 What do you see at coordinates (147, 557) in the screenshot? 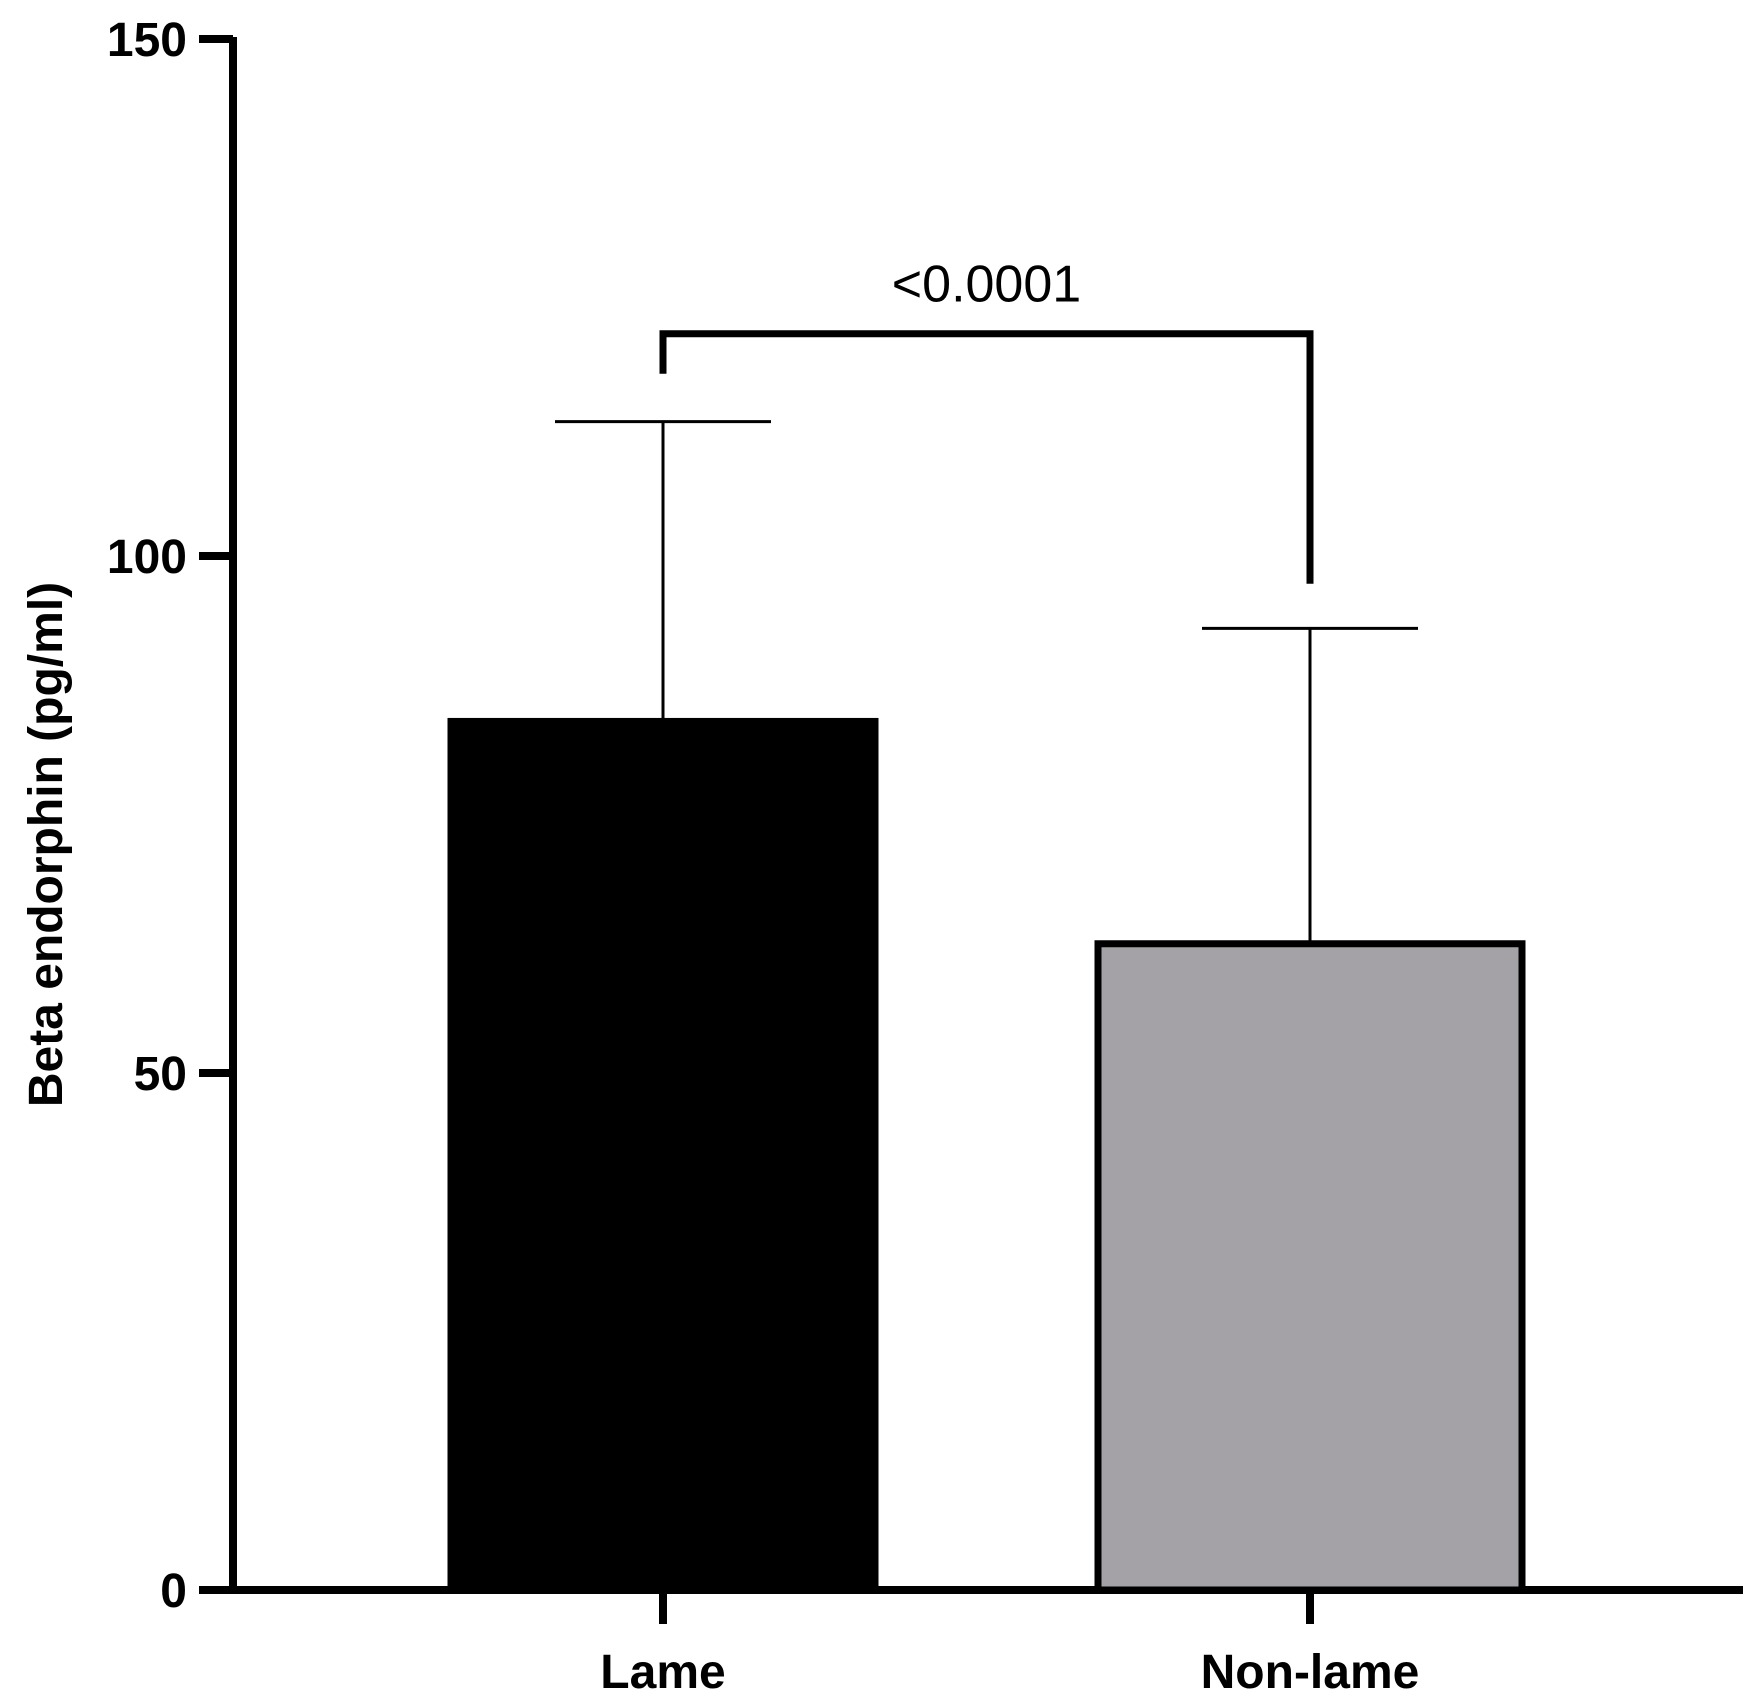
I see `y-tick-label: 100` at bounding box center [147, 557].